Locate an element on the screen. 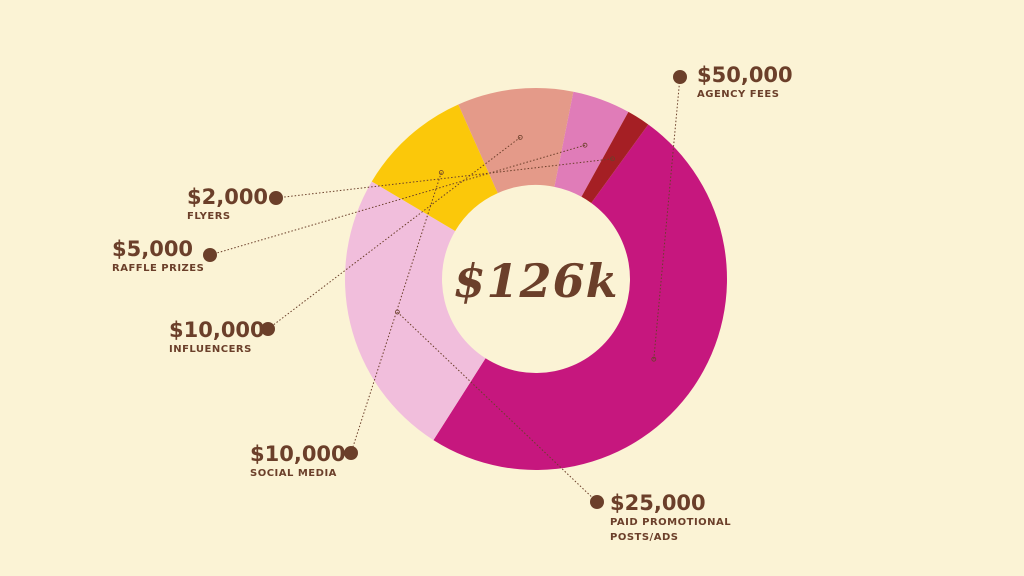  callout-social-media-value: $10,000 is located at coordinates (298, 454).